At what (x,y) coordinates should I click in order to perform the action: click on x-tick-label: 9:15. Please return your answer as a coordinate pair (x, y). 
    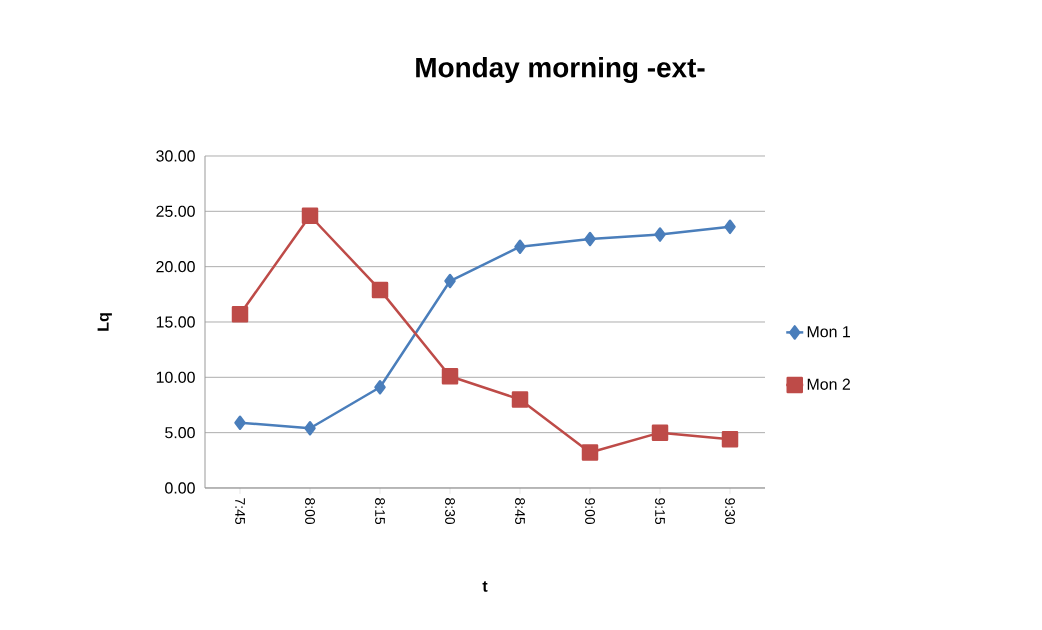
    Looking at the image, I should click on (660, 511).